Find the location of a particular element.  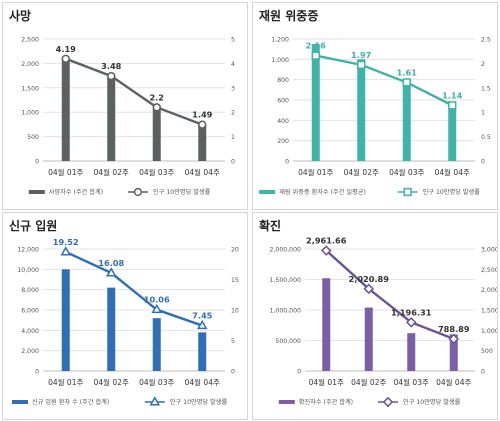

y-tick-label: 400 is located at coordinates (283, 121).